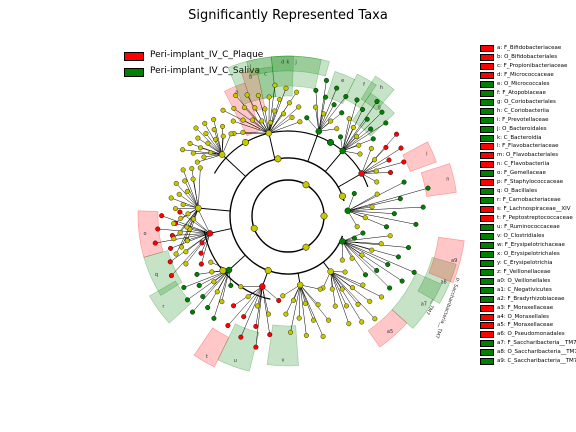  Describe the element at coordinates (523, 119) in the screenshot. I see `taxa-key-label: i: F_Prevotellaceae` at that location.